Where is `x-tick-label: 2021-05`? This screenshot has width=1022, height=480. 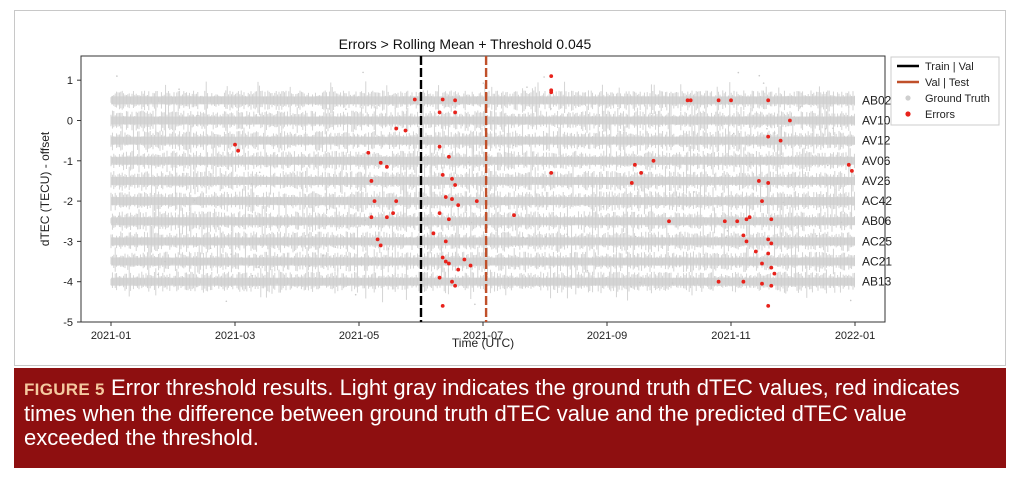
x-tick-label: 2021-05 is located at coordinates (359, 336).